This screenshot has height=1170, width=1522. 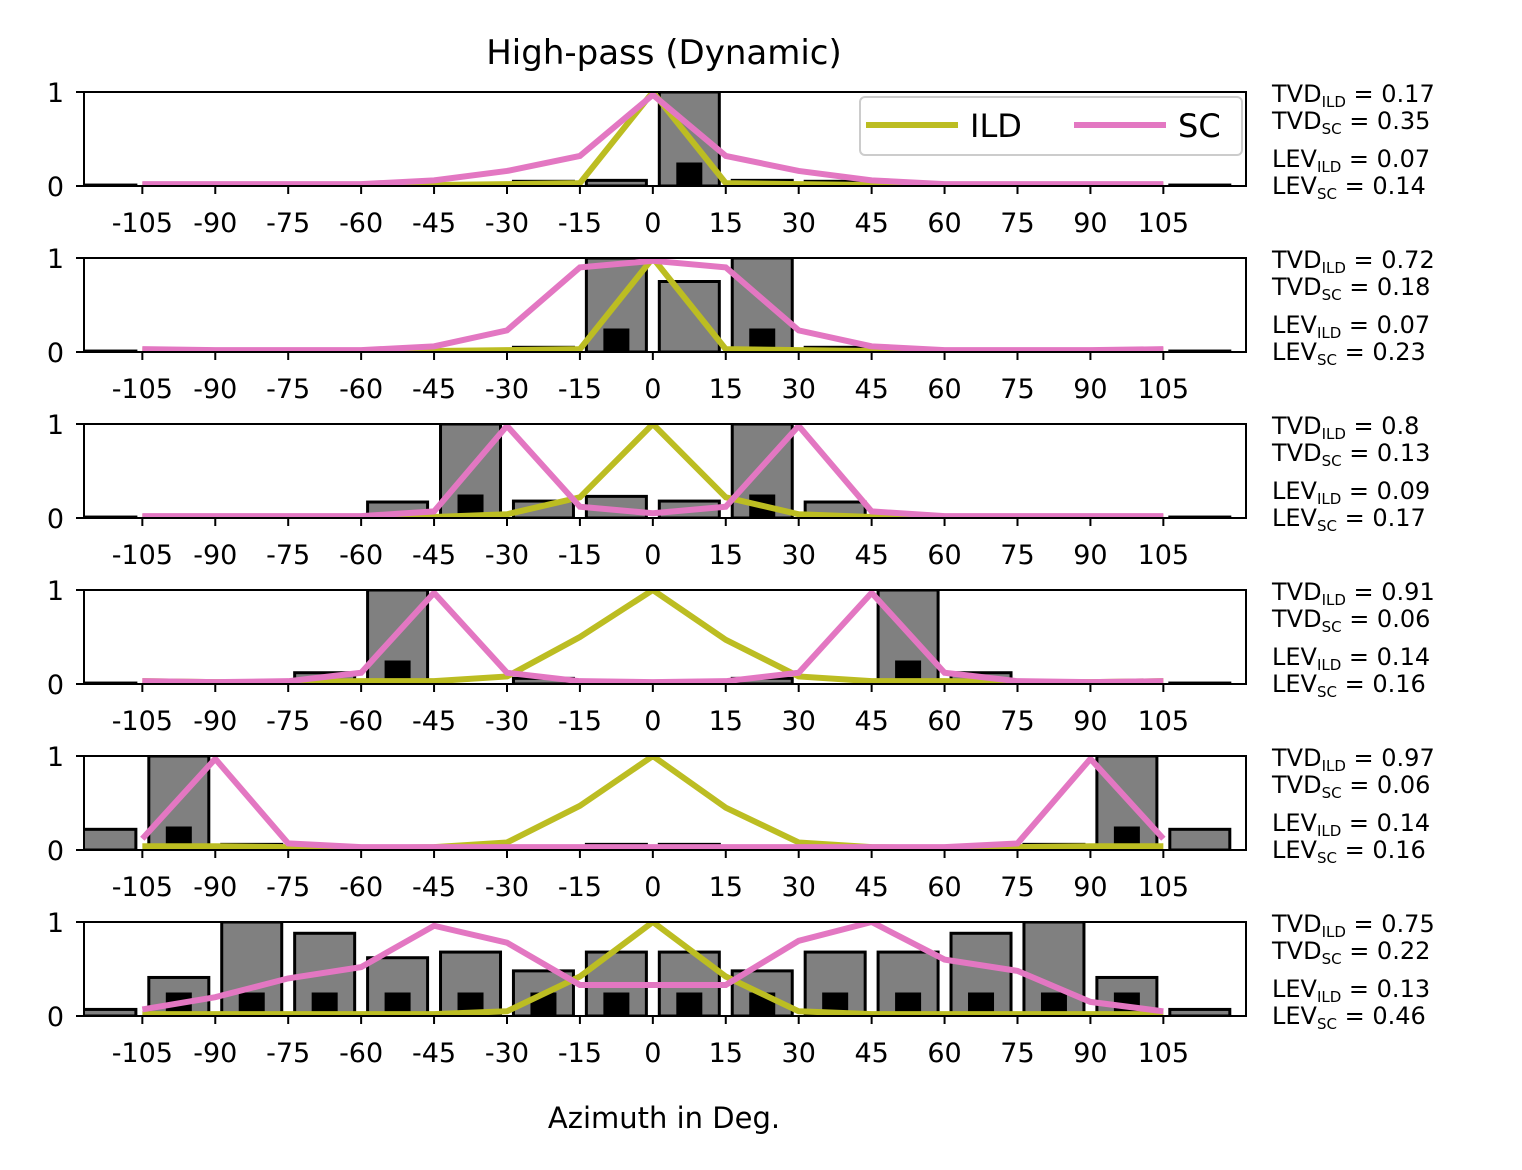 I want to click on metric-value: = 0.8, so click(x=1383, y=426).